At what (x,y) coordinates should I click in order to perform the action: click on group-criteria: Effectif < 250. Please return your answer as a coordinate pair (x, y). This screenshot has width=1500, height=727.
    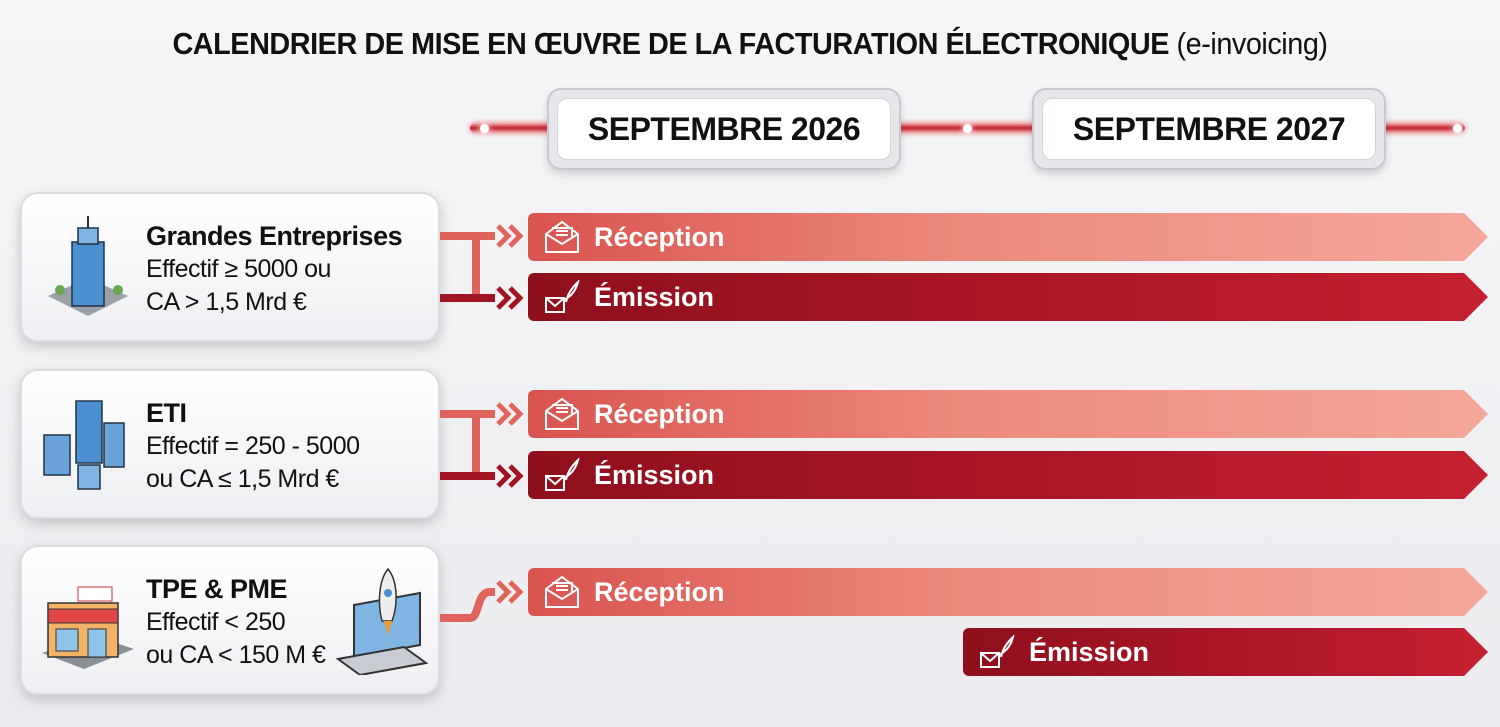
    Looking at the image, I should click on (216, 622).